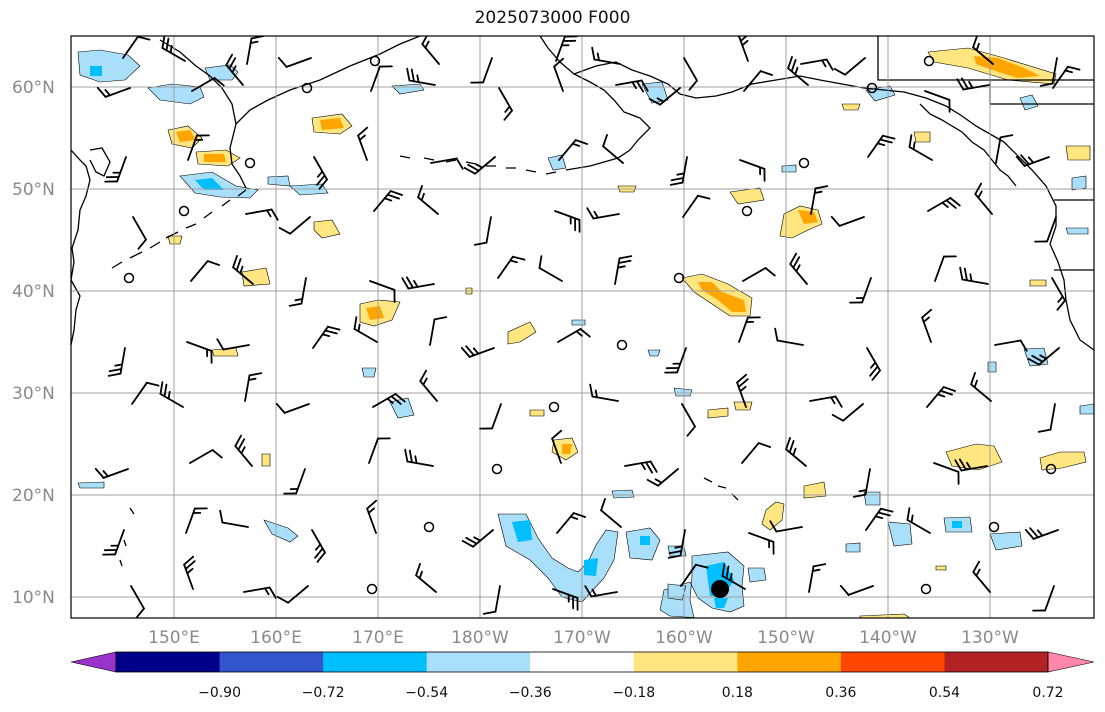  What do you see at coordinates (219, 693) in the screenshot?
I see `colorbar-tick-label: −0.90` at bounding box center [219, 693].